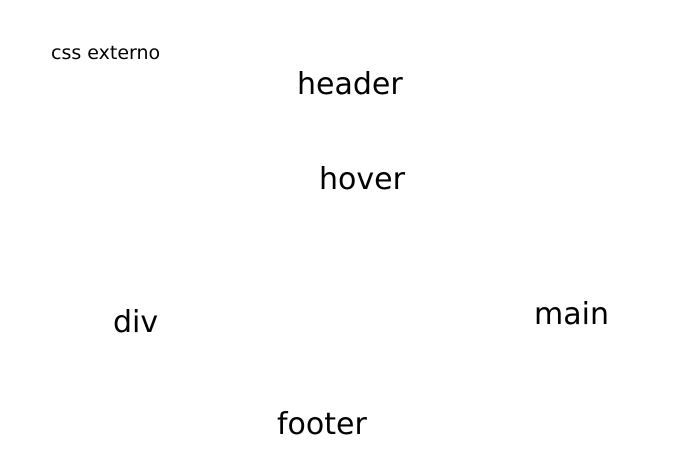  Describe the element at coordinates (322, 424) in the screenshot. I see `footer-label: footer` at that location.